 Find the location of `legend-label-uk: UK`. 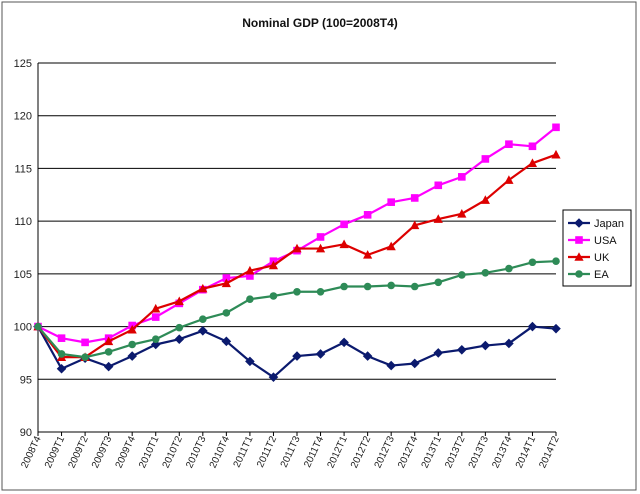

legend-label-uk: UK is located at coordinates (602, 258).